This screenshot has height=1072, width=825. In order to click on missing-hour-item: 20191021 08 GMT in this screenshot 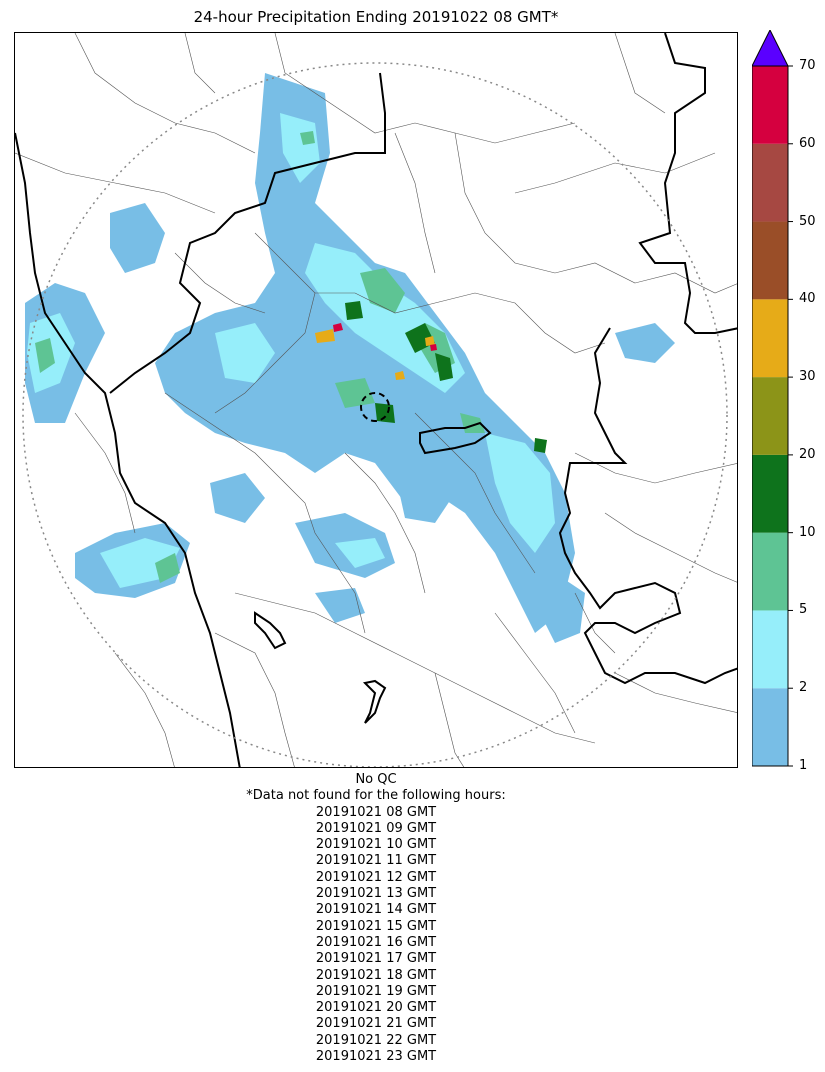, I will do `click(376, 812)`.